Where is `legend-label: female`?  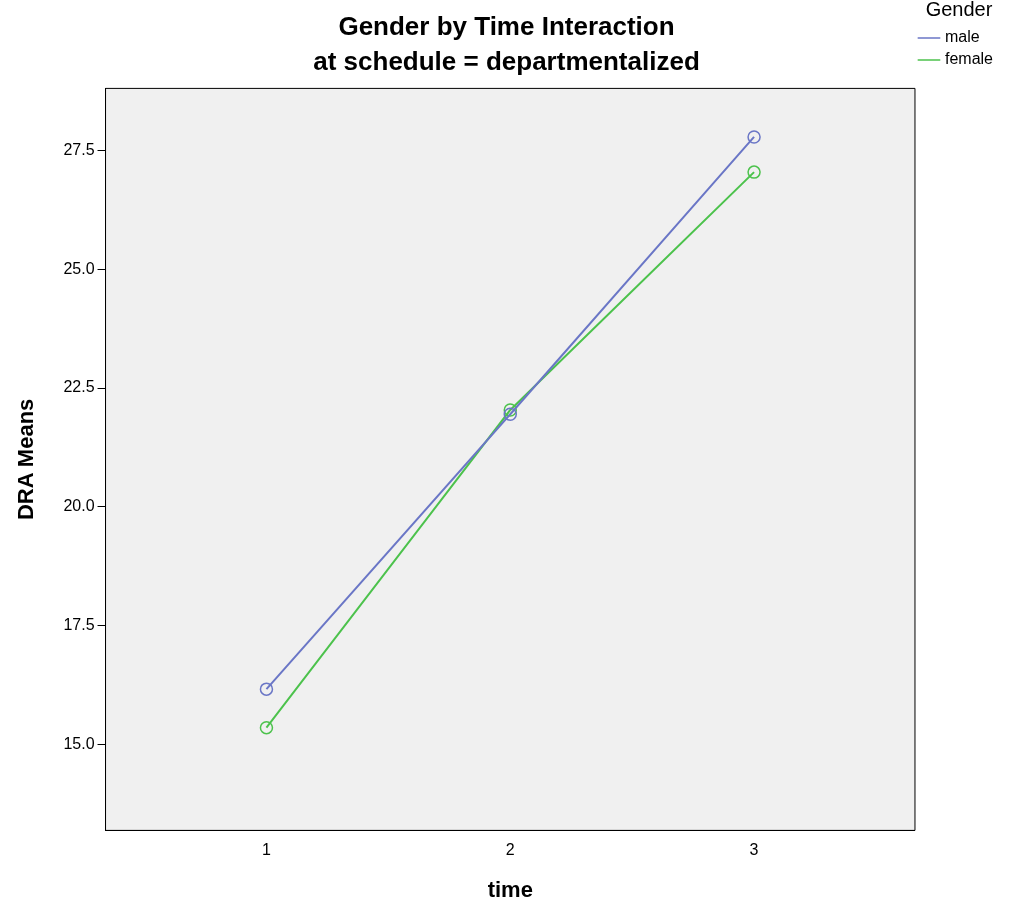
legend-label: female is located at coordinates (969, 59).